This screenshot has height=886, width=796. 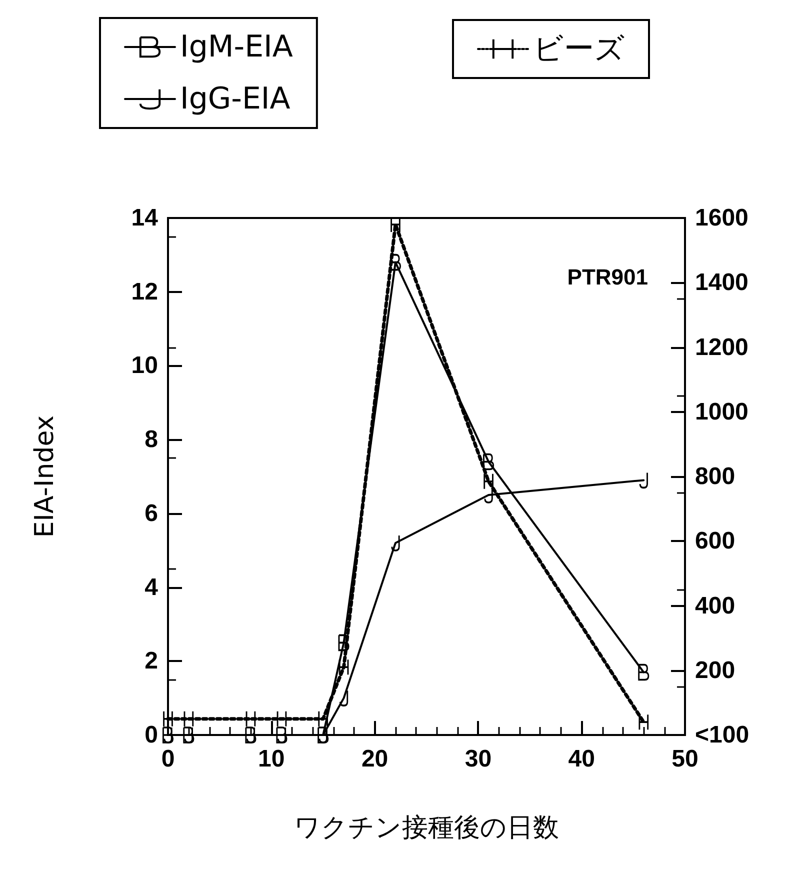 I want to click on y2-tick-label: 1400, so click(x=721, y=282).